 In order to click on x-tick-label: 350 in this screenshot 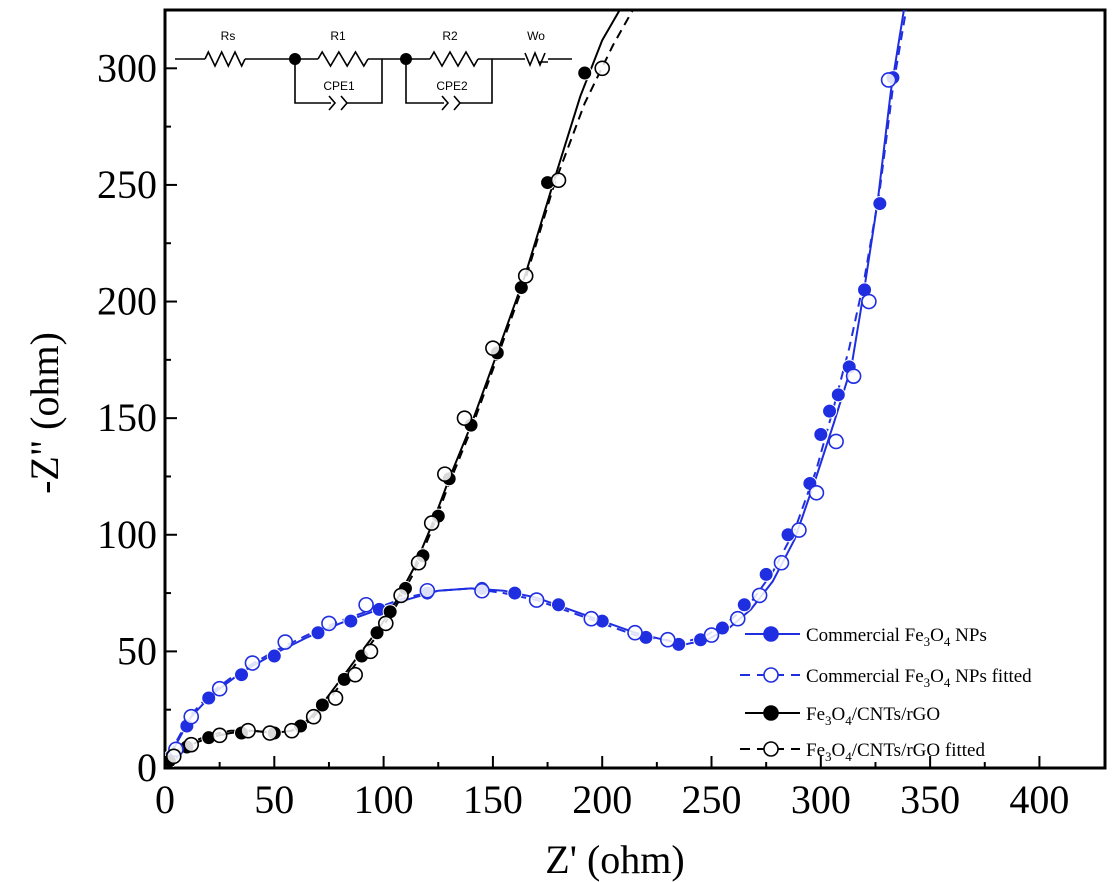, I will do `click(930, 799)`.